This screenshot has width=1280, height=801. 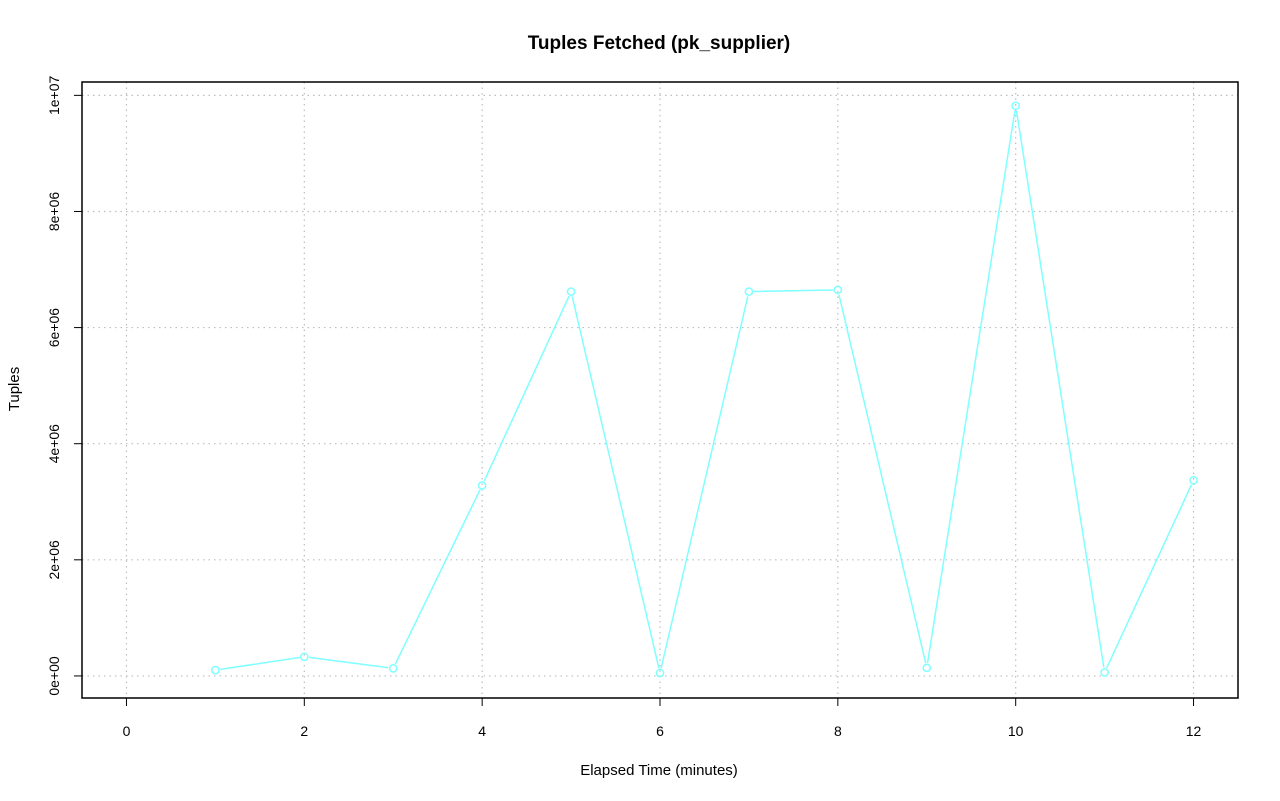 What do you see at coordinates (1194, 731) in the screenshot?
I see `x-tick-label: 12` at bounding box center [1194, 731].